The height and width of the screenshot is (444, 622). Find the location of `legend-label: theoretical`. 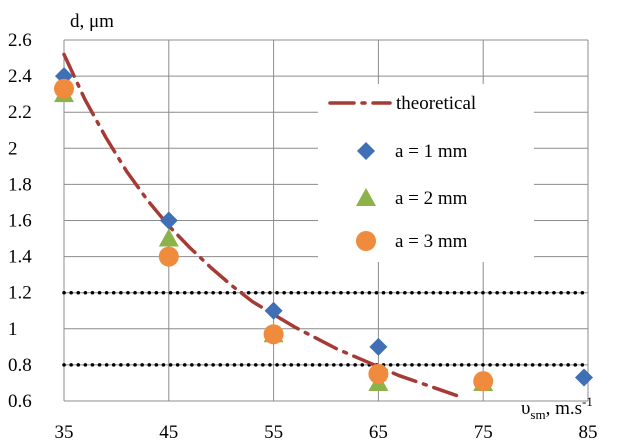

legend-label: theoretical is located at coordinates (436, 103).